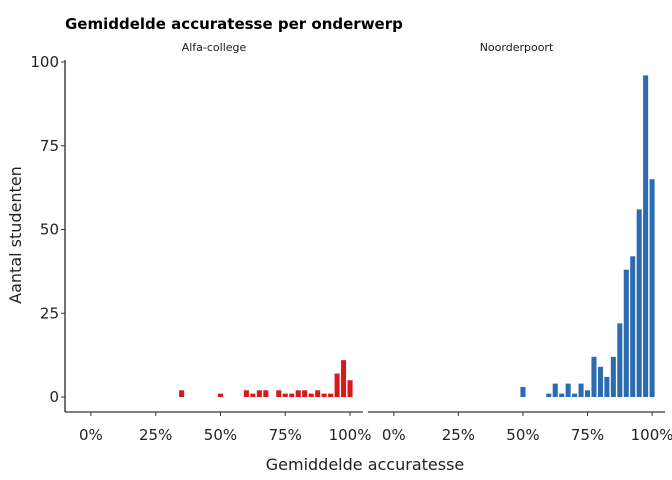  I want to click on x-axis-title: Gemiddelde accuratesse, so click(365, 464).